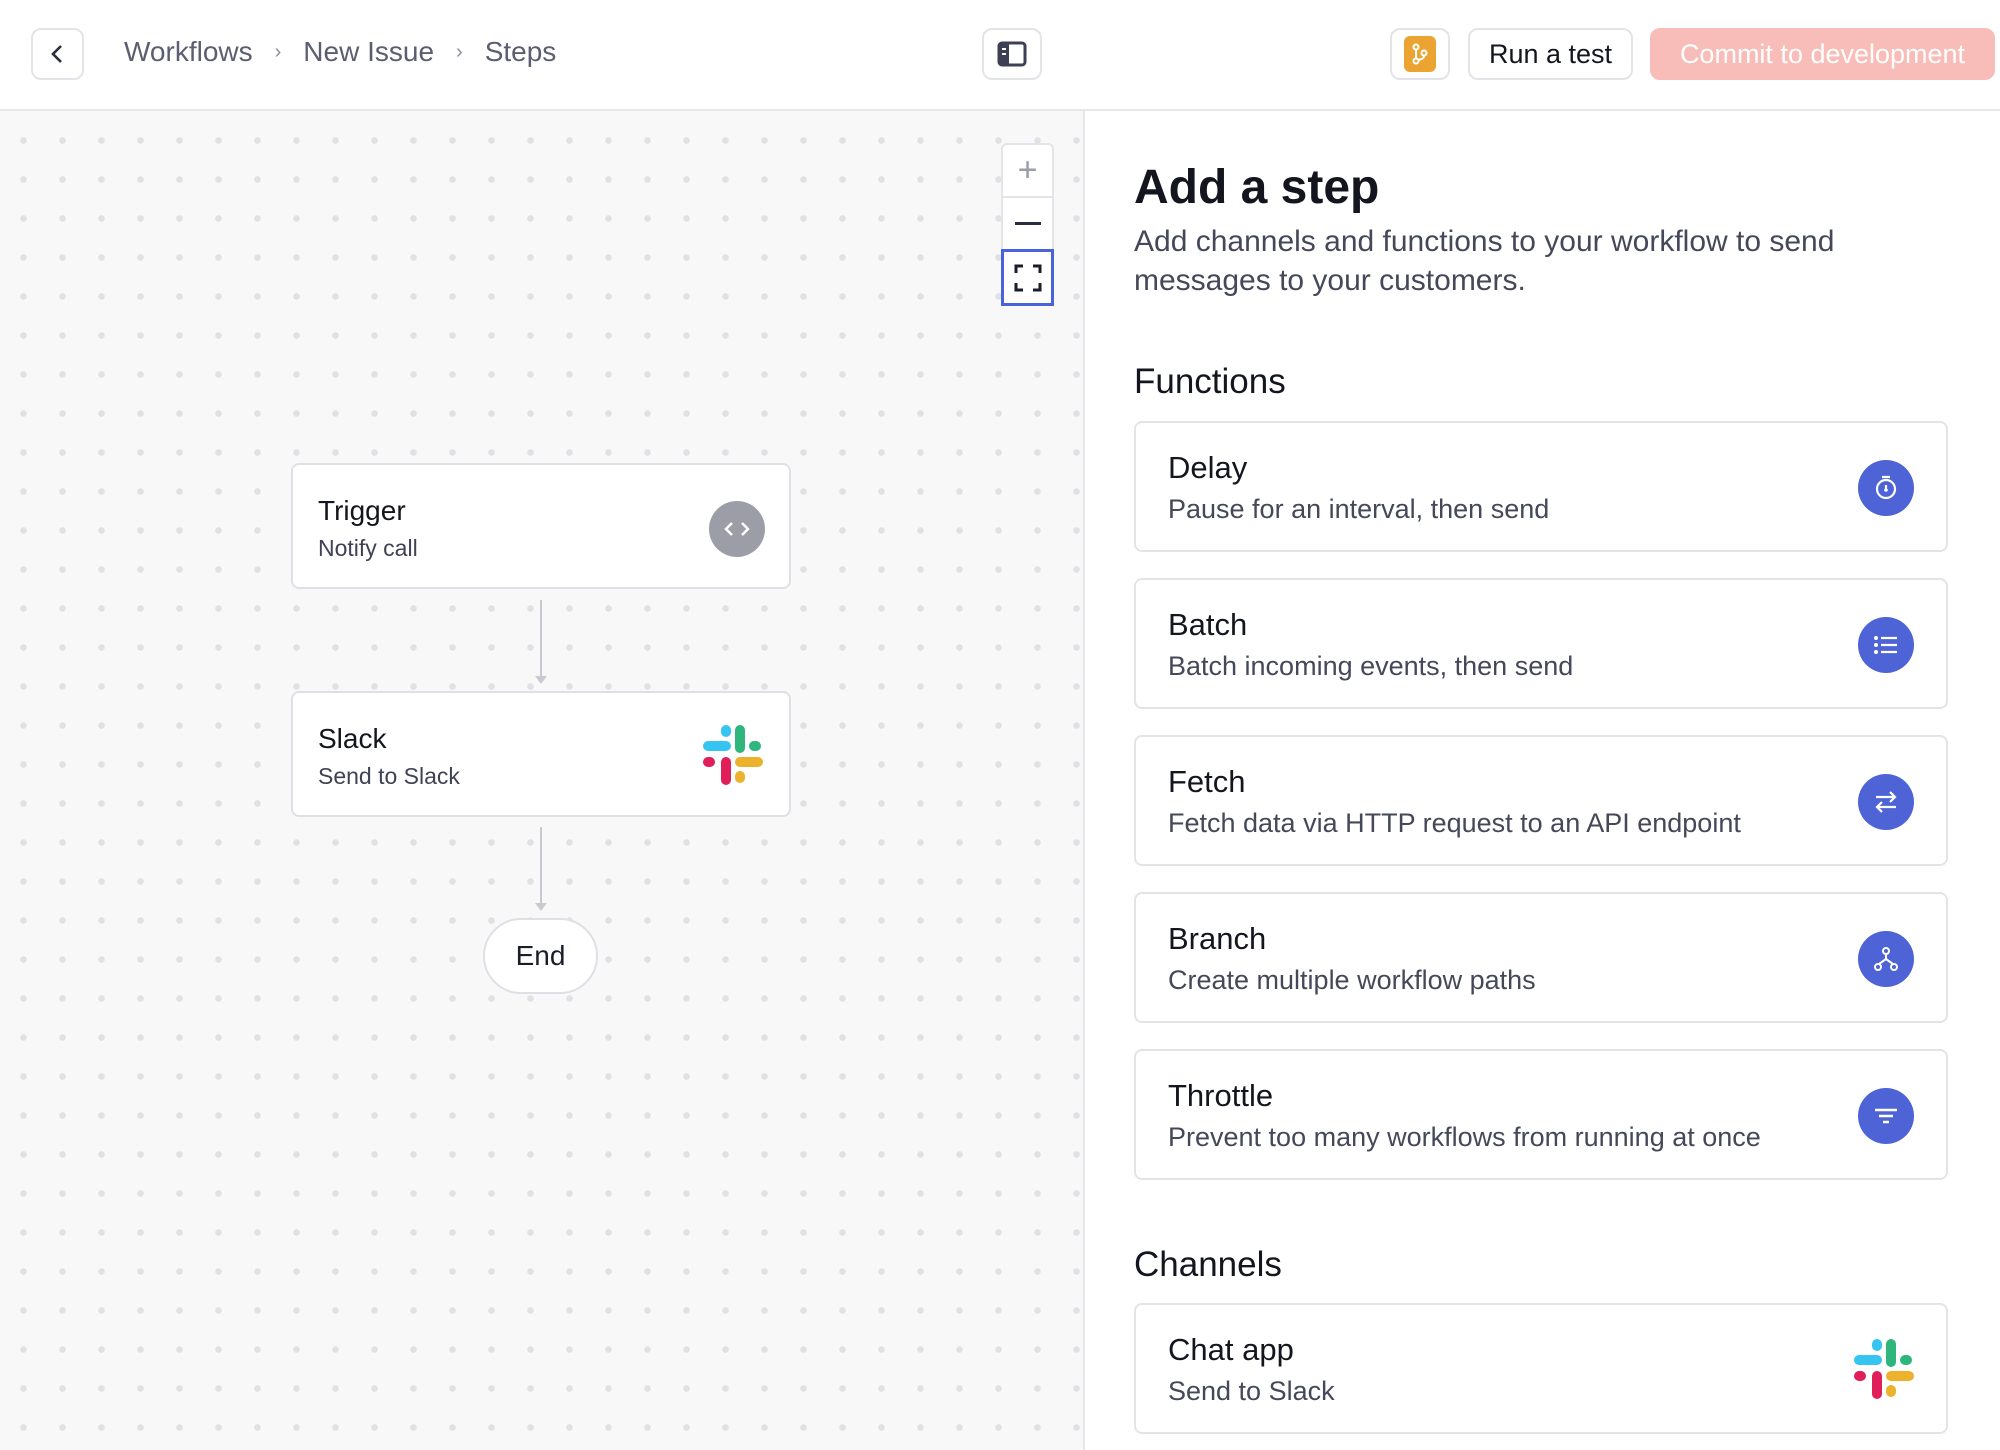 The image size is (2000, 1450). What do you see at coordinates (1251, 1391) in the screenshot?
I see `card-subtitle: Send to Slack` at bounding box center [1251, 1391].